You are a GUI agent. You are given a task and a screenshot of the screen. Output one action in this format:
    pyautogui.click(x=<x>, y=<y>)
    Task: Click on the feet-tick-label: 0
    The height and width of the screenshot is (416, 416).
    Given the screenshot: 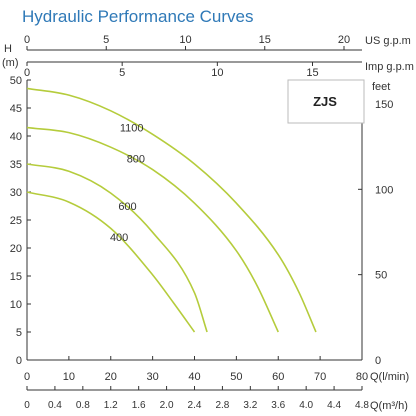 What is the action you would take?
    pyautogui.click(x=378, y=361)
    